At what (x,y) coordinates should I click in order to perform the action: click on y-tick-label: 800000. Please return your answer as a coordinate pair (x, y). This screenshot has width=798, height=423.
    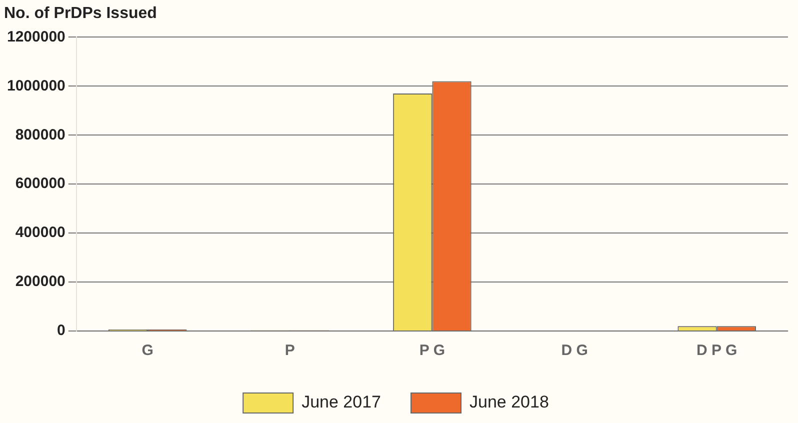
    Looking at the image, I should click on (40, 135).